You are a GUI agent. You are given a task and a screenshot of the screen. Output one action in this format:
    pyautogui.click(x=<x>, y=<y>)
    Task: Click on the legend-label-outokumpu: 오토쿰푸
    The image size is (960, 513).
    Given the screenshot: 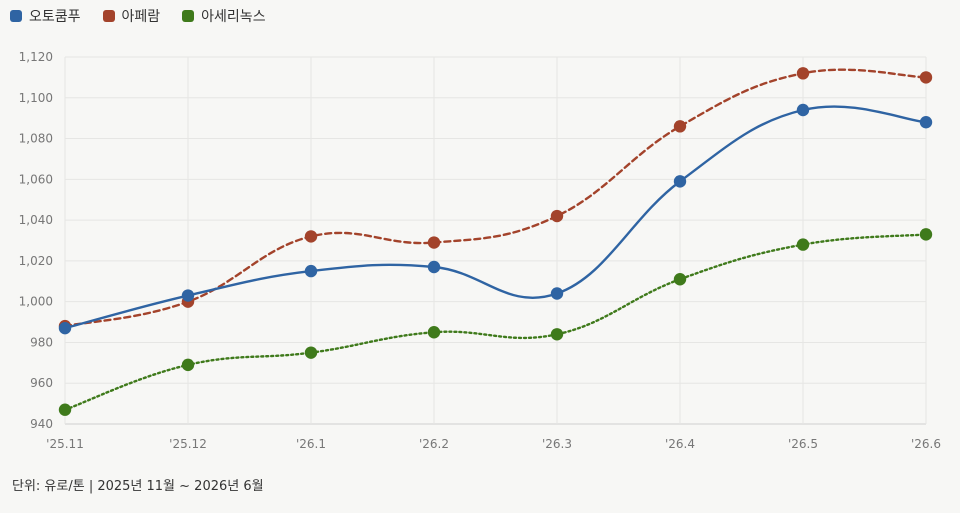 What is the action you would take?
    pyautogui.click(x=55, y=17)
    